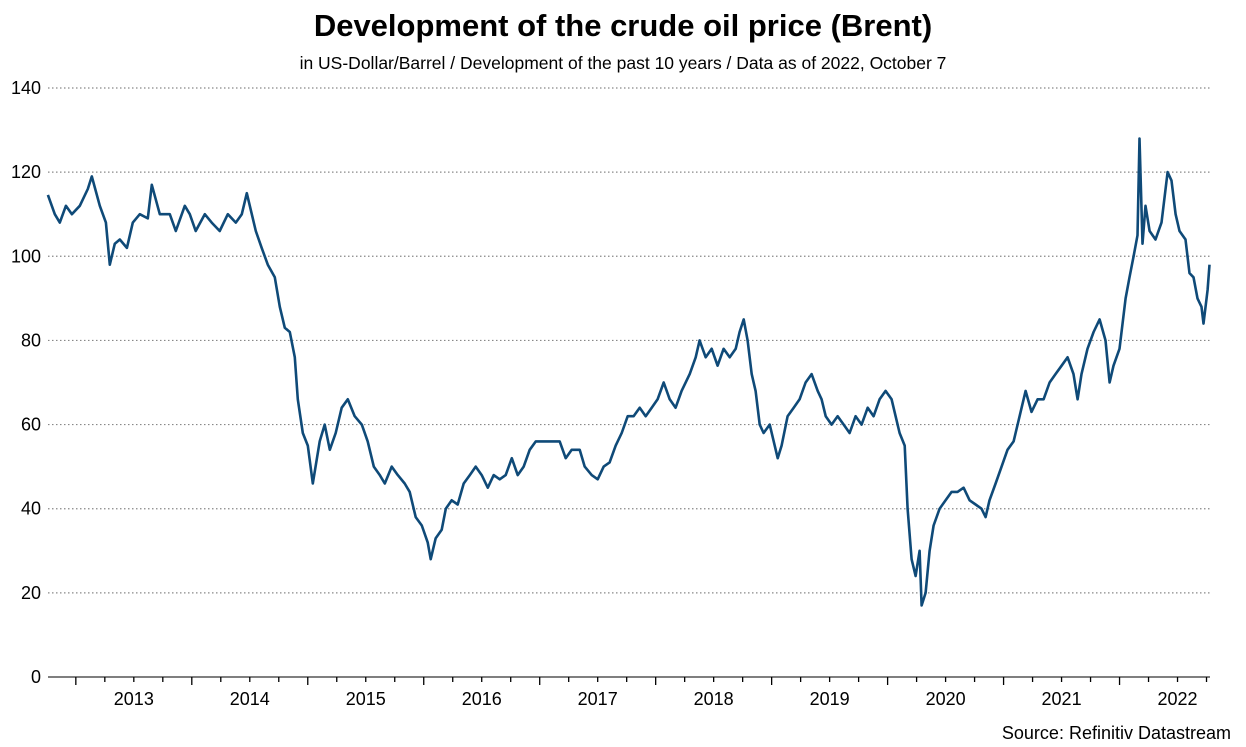 The height and width of the screenshot is (747, 1246). What do you see at coordinates (1062, 699) in the screenshot?
I see `x-tick-label: 2021` at bounding box center [1062, 699].